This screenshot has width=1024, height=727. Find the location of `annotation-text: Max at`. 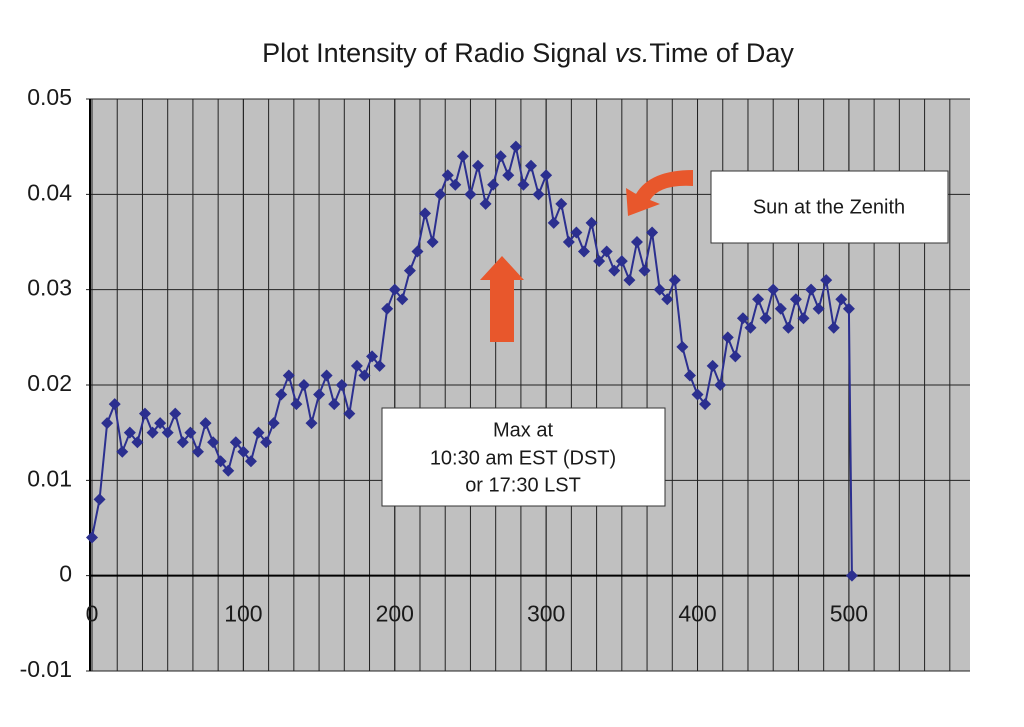

annotation-text: Max at is located at coordinates (523, 430).